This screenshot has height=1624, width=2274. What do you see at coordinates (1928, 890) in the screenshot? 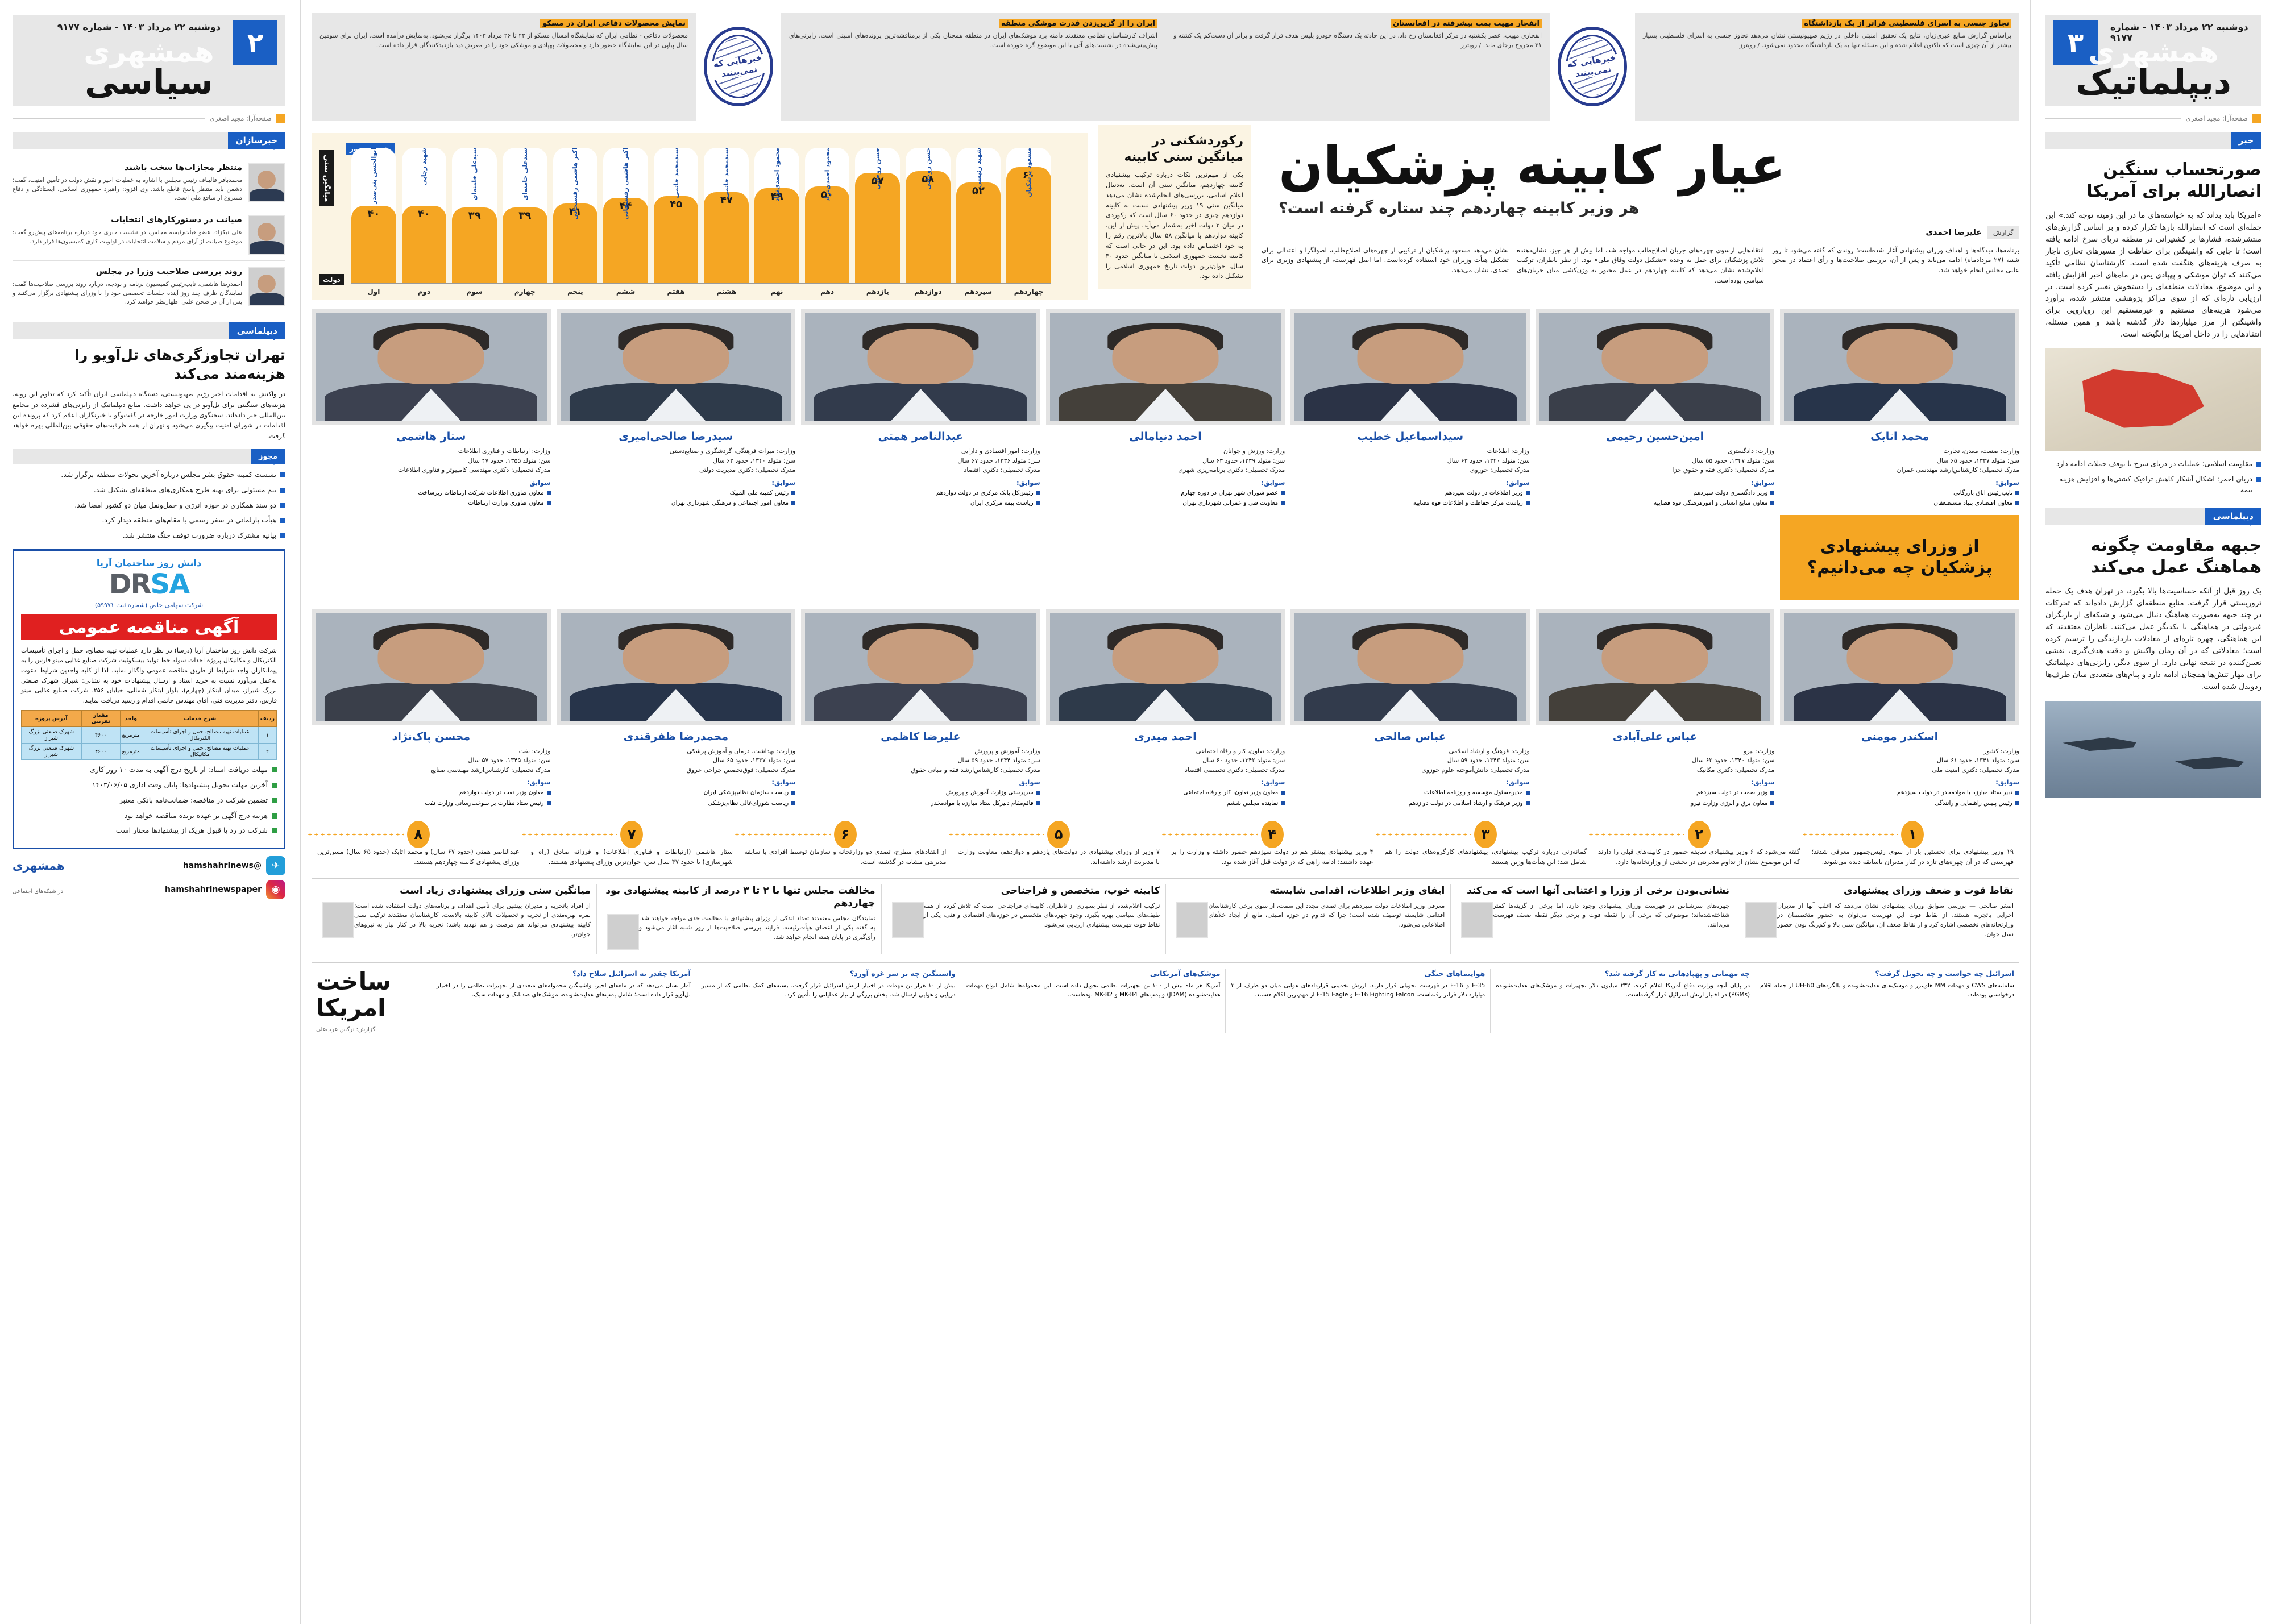
I see `opinion-title: نقاط قوت و ضعف وزرای پیشنهادی` at bounding box center [1928, 890].